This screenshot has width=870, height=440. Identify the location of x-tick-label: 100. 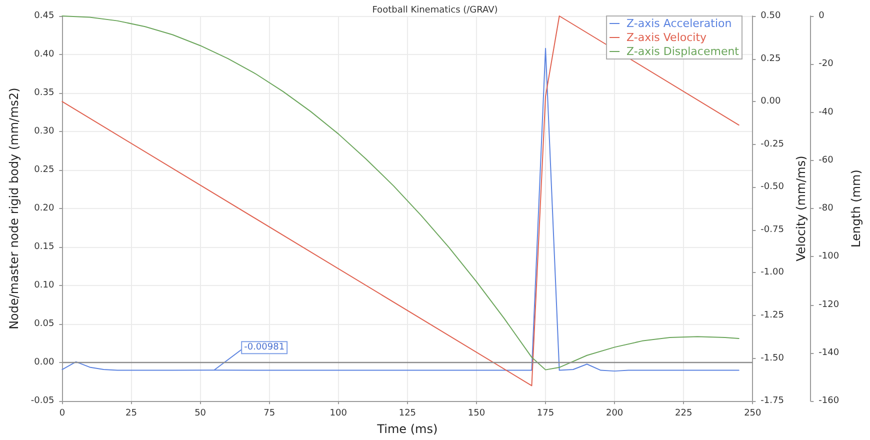
(339, 413).